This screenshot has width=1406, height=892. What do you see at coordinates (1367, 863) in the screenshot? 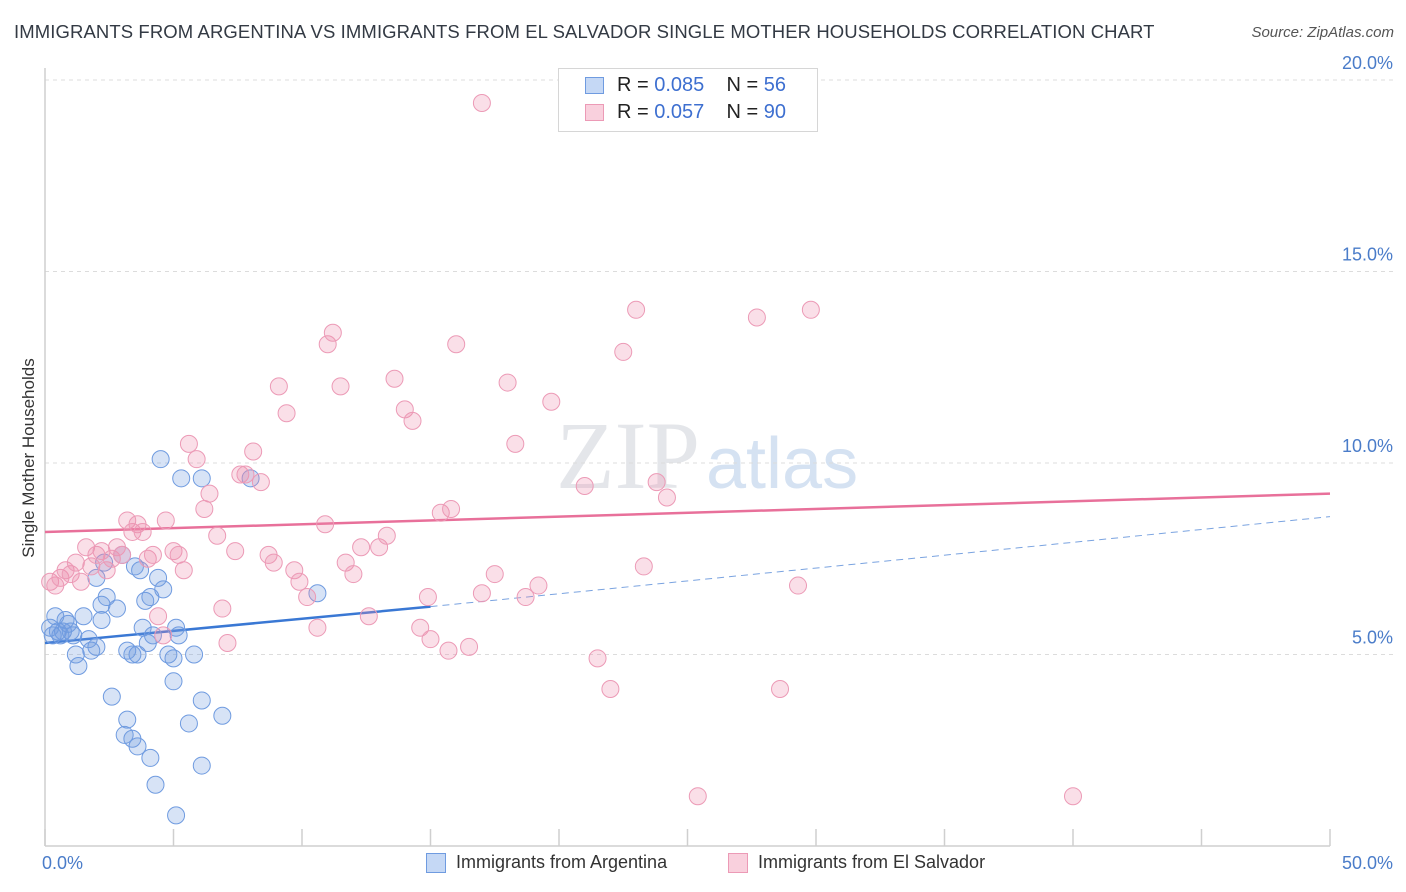
I see `x-tick-label: 50.0%` at bounding box center [1367, 863].